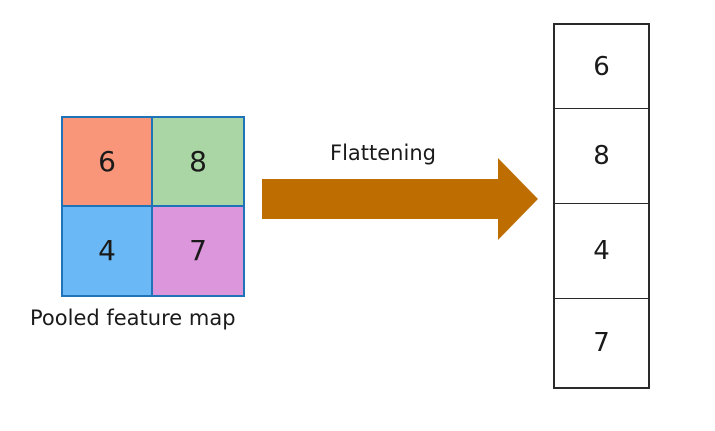 The image size is (715, 431). What do you see at coordinates (601, 67) in the screenshot?
I see `flattened-cell-0: 6` at bounding box center [601, 67].